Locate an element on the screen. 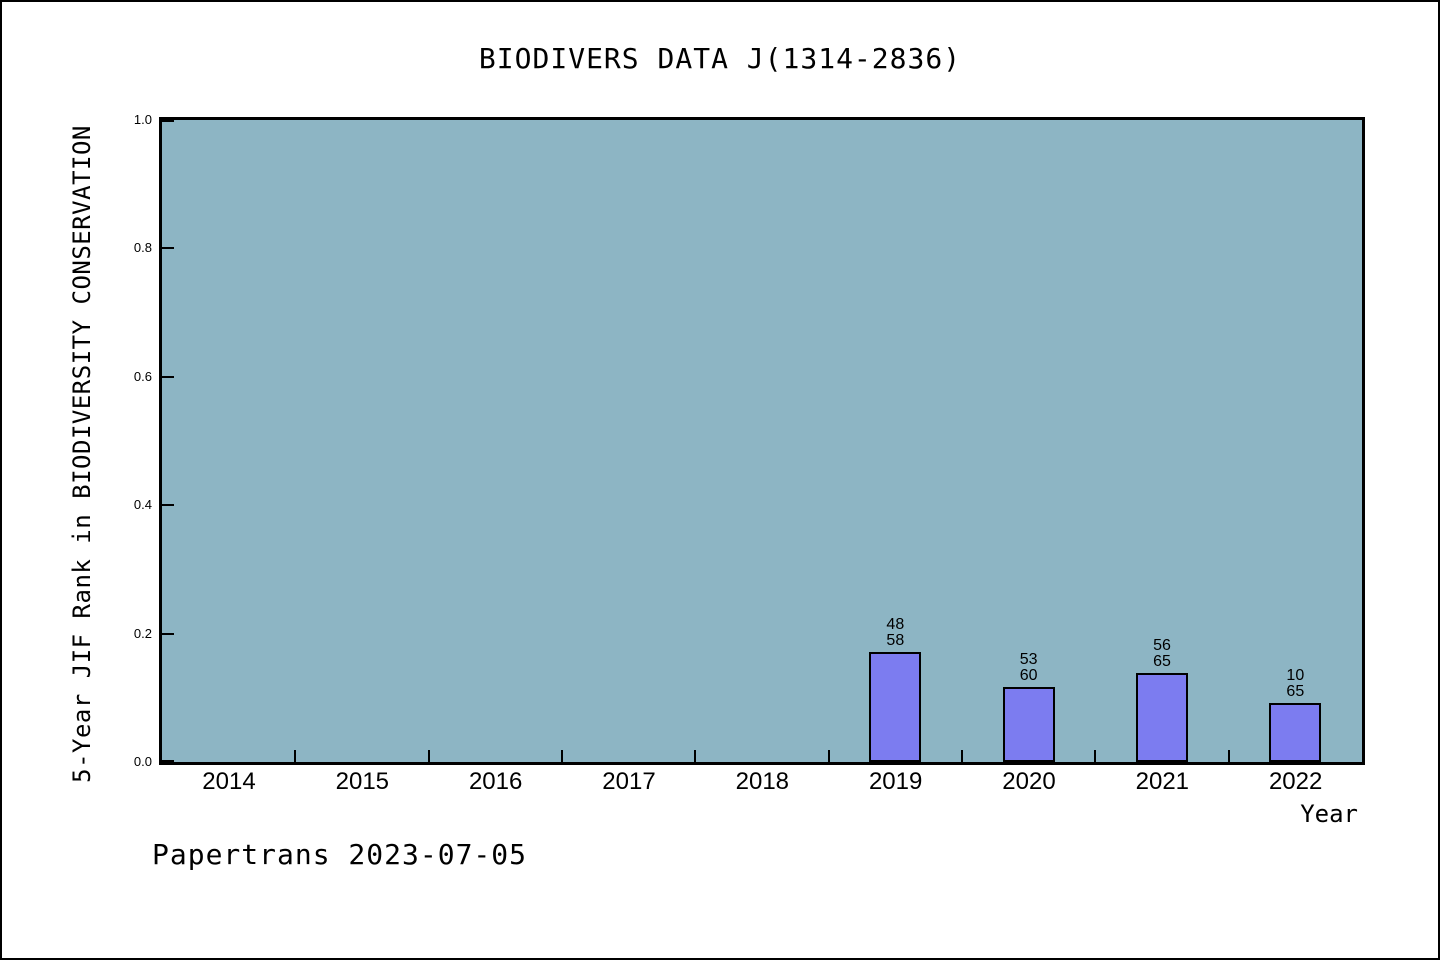 The image size is (1440, 960). y-tick-label: 1.0 is located at coordinates (142, 119).